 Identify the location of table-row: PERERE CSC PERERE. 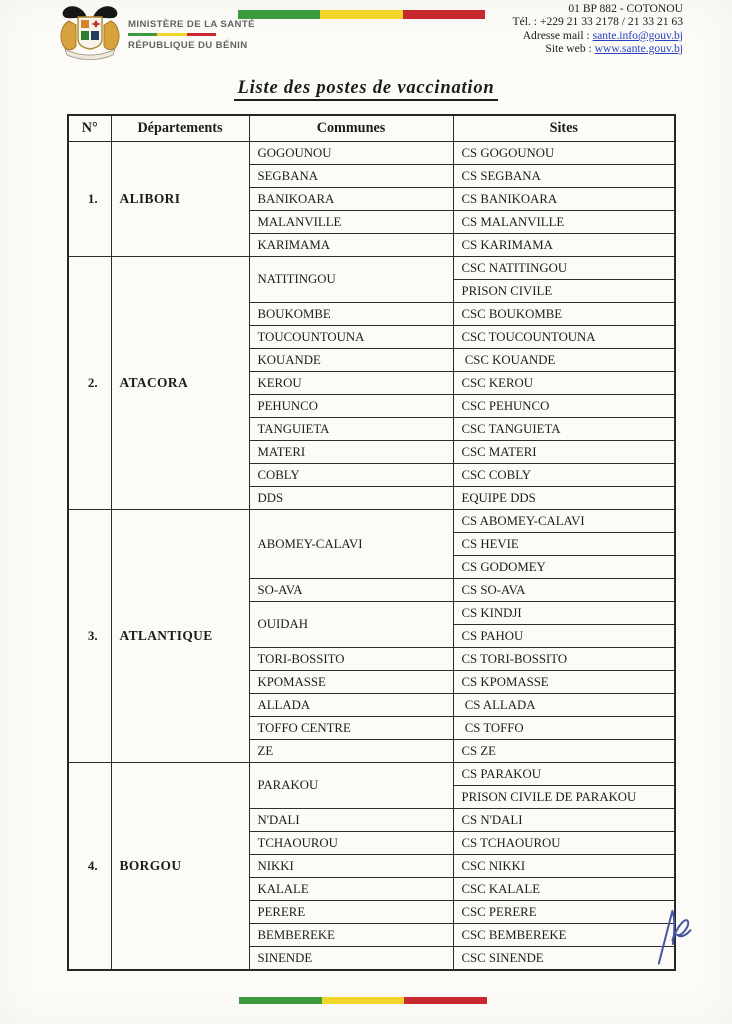
(372, 912).